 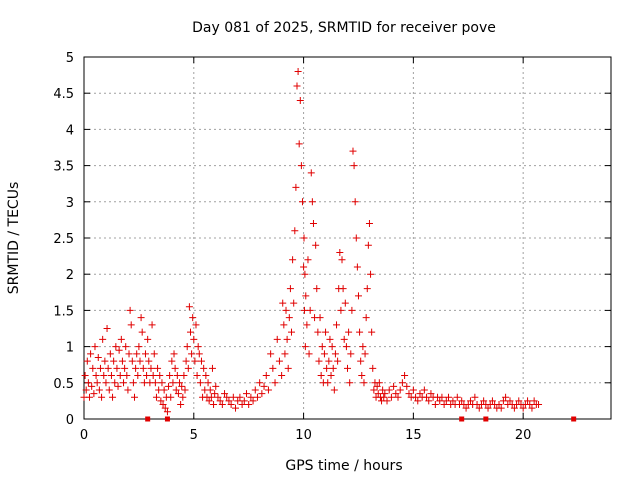 What do you see at coordinates (63, 94) in the screenshot?
I see `y-tick-label: 4.5` at bounding box center [63, 94].